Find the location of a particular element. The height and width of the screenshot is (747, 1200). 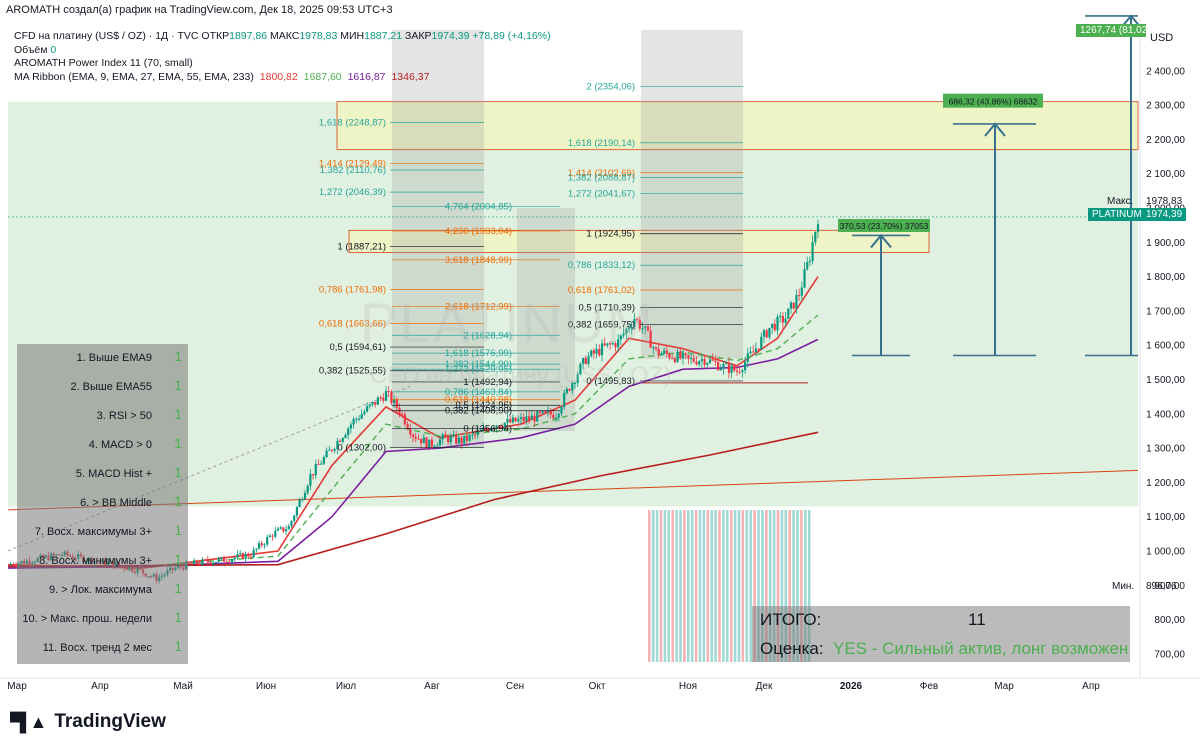

current-price-tag: 1974,39 is located at coordinates (1164, 214).